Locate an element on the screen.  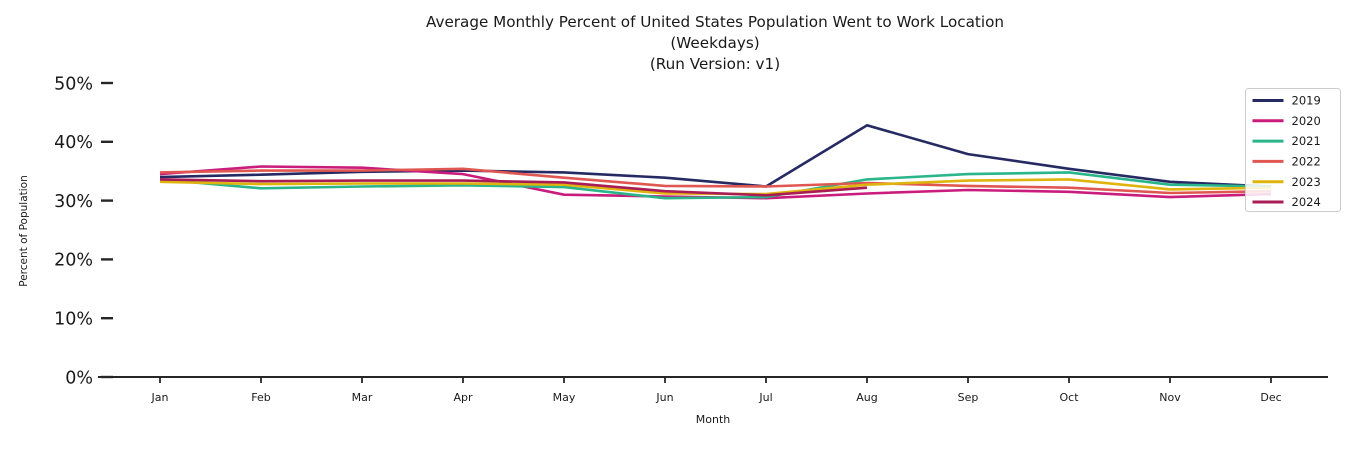
y-tick-label: 20% is located at coordinates (73, 261).